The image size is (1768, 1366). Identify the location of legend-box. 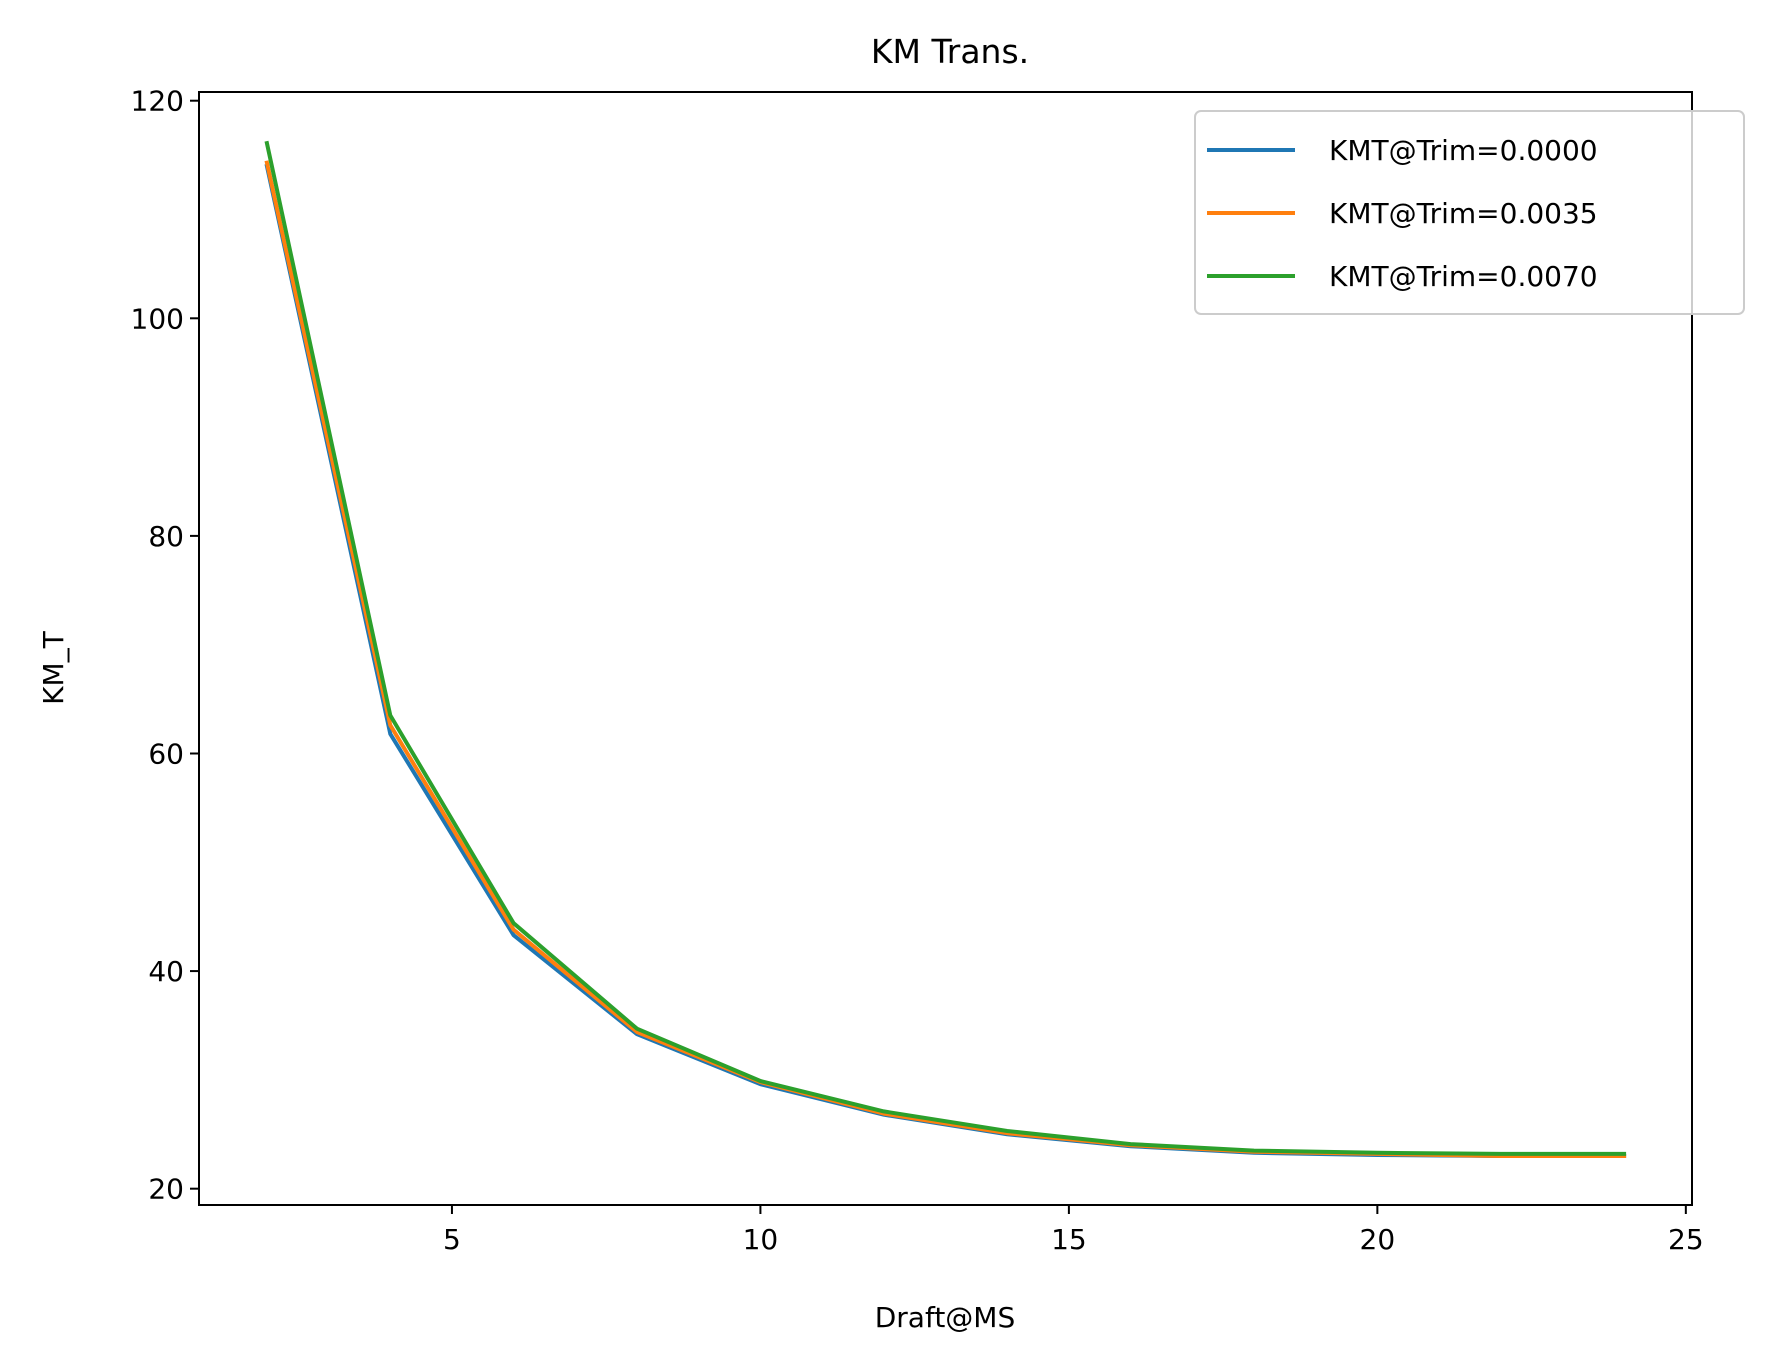
(1469, 212).